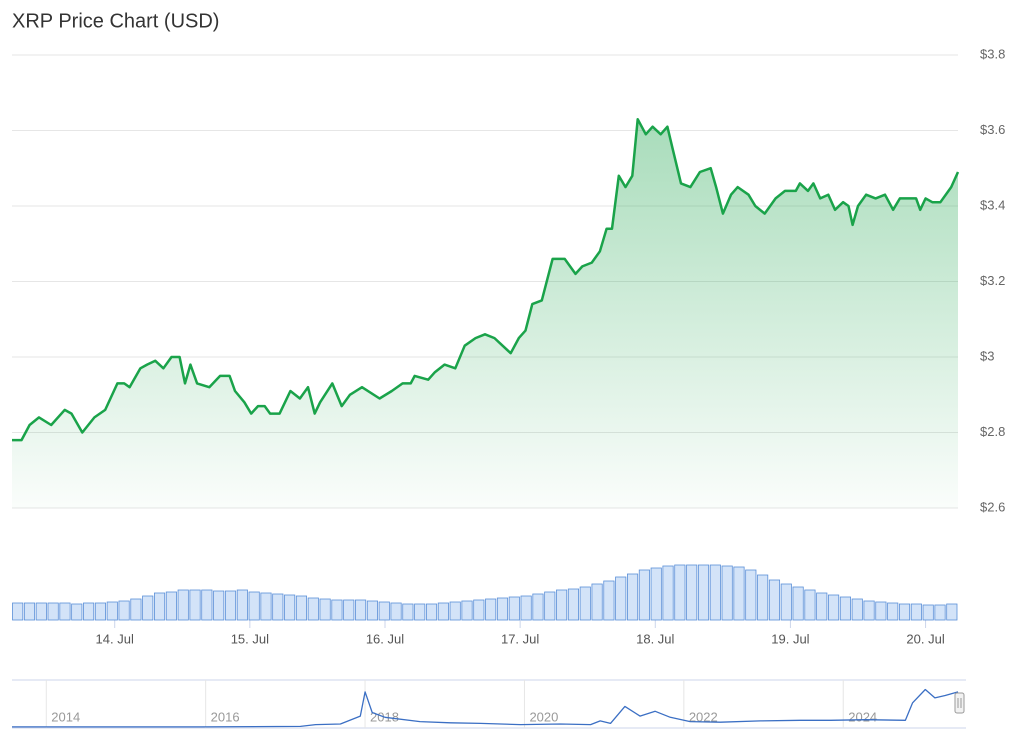 The height and width of the screenshot is (747, 1024). What do you see at coordinates (520, 638) in the screenshot?
I see `x-tick-label: 17. Jul` at bounding box center [520, 638].